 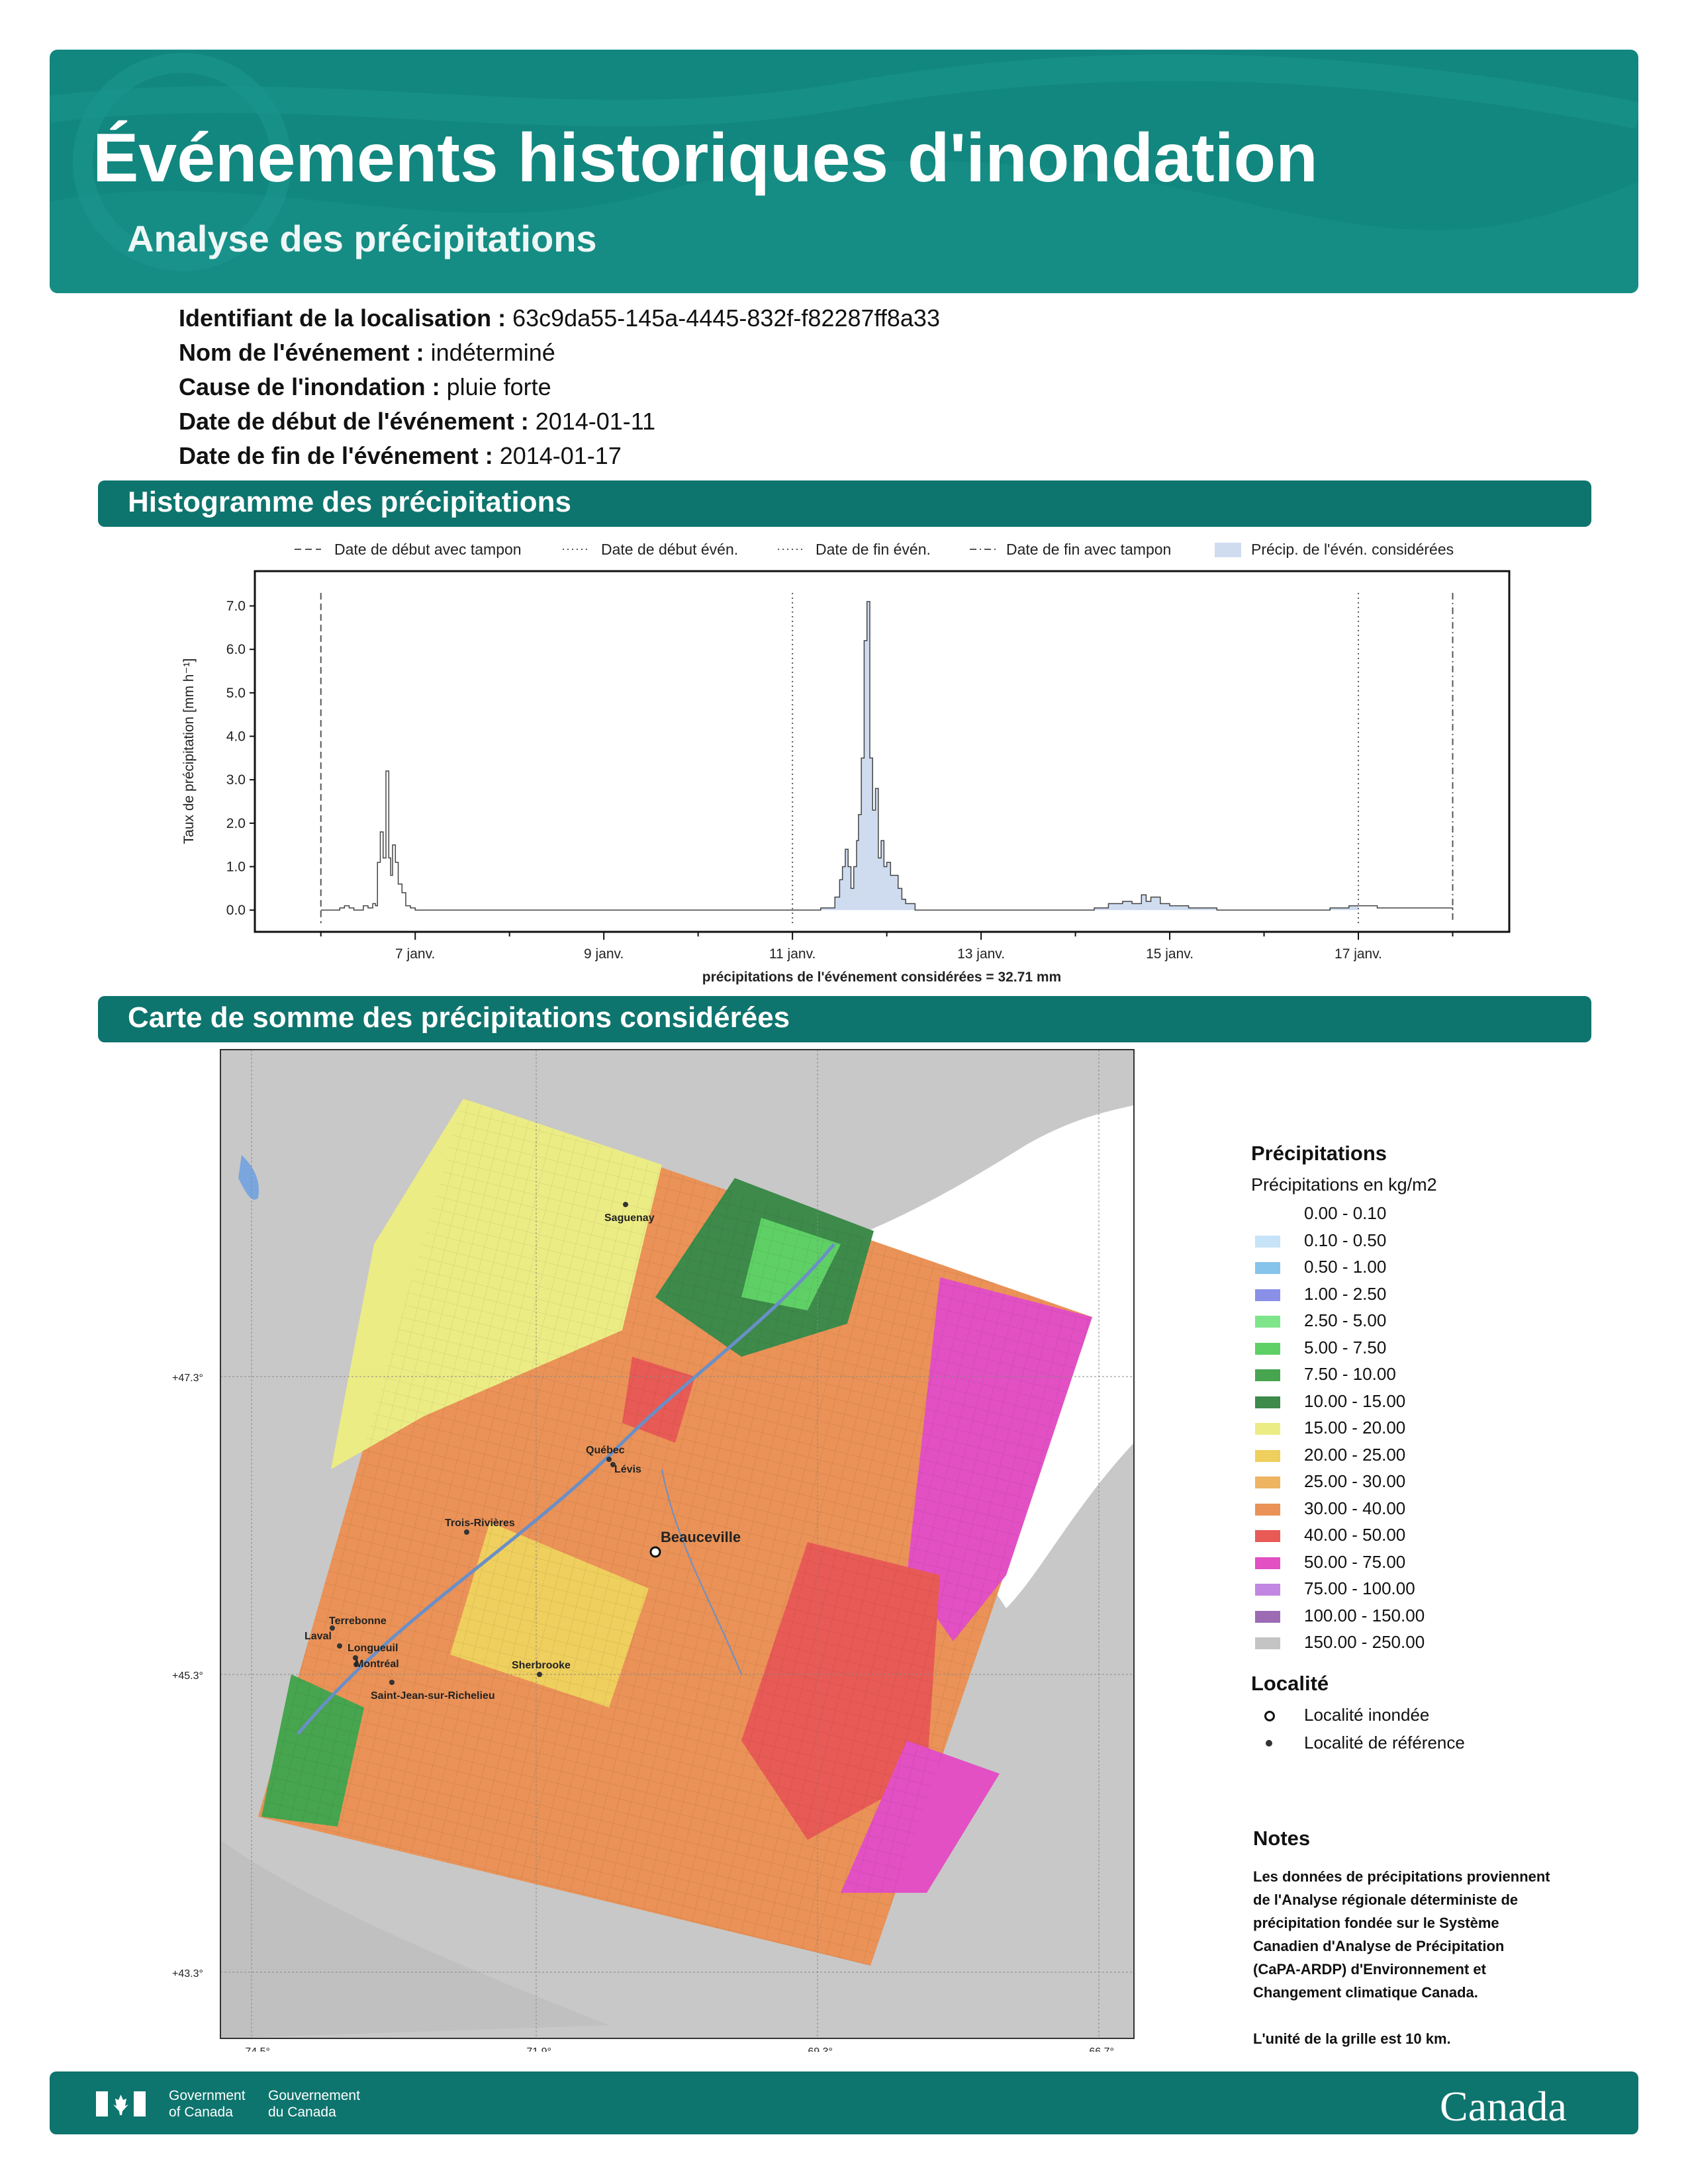 What do you see at coordinates (1364, 1615) in the screenshot?
I see `legend-class-label: 100.00 - 150.00` at bounding box center [1364, 1615].